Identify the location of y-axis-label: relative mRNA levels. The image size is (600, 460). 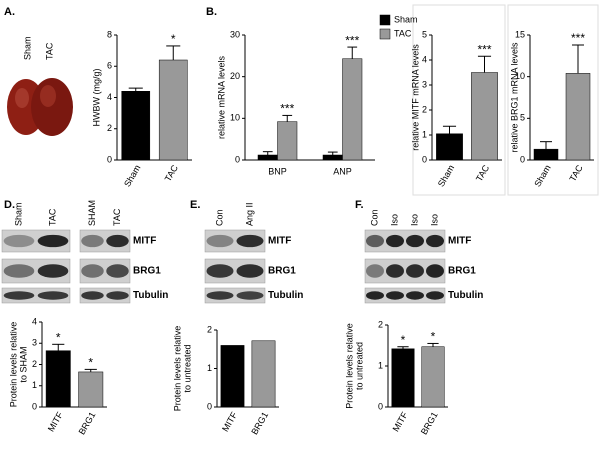
(221, 97).